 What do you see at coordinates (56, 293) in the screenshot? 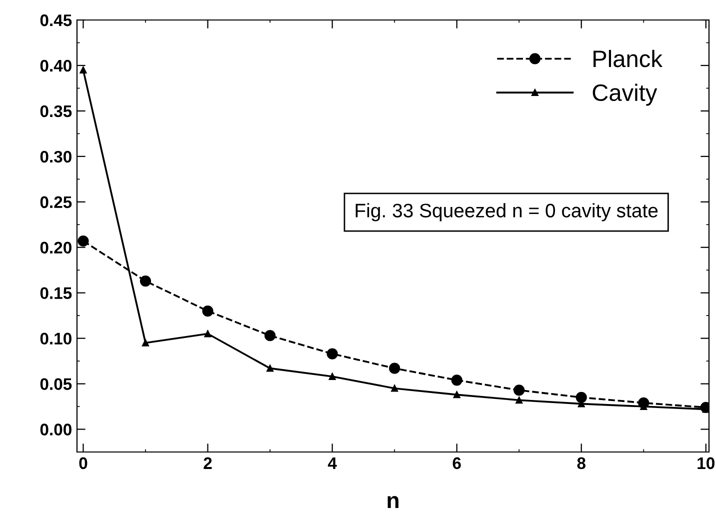
I see `y-tick-label: 0.15` at bounding box center [56, 293].